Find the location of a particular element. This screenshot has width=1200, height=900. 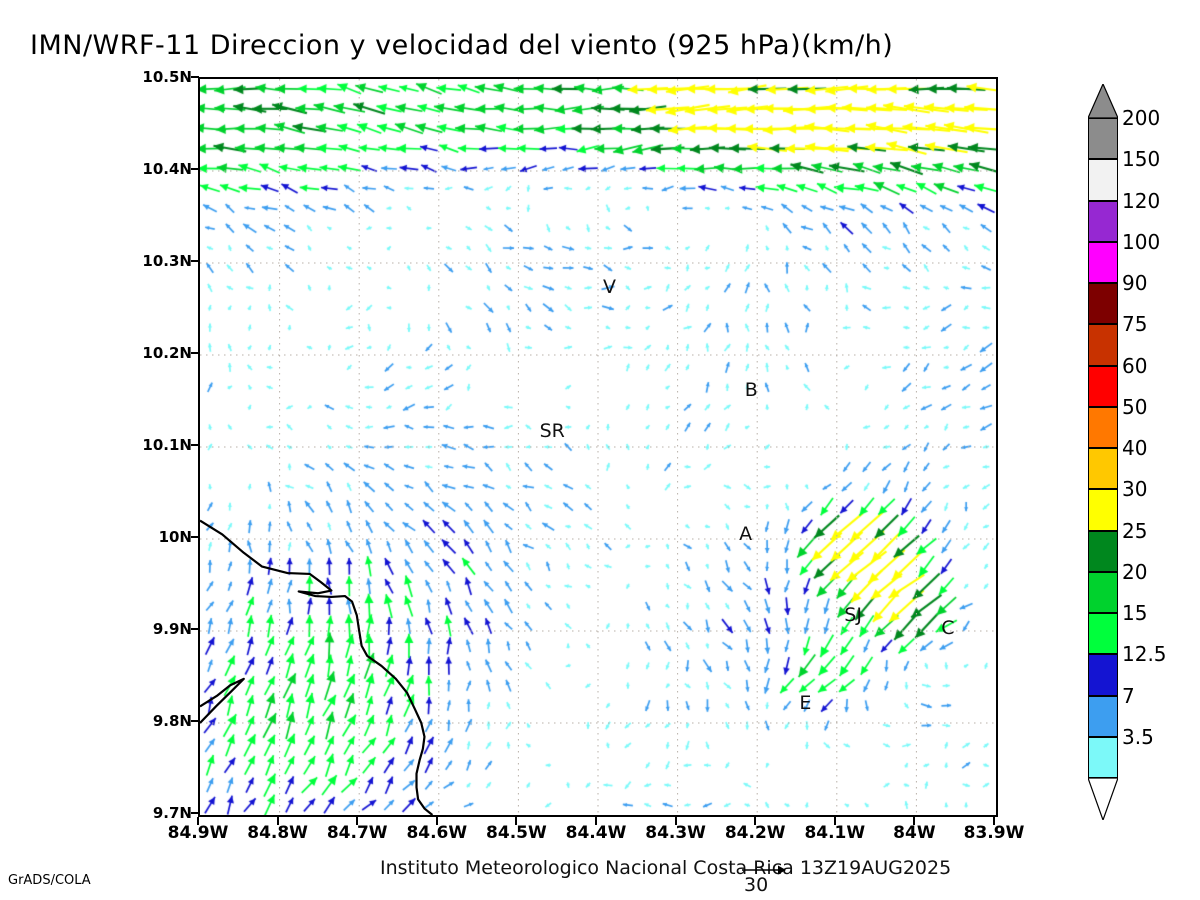

colorbar-cap-top is located at coordinates (1103, 100).